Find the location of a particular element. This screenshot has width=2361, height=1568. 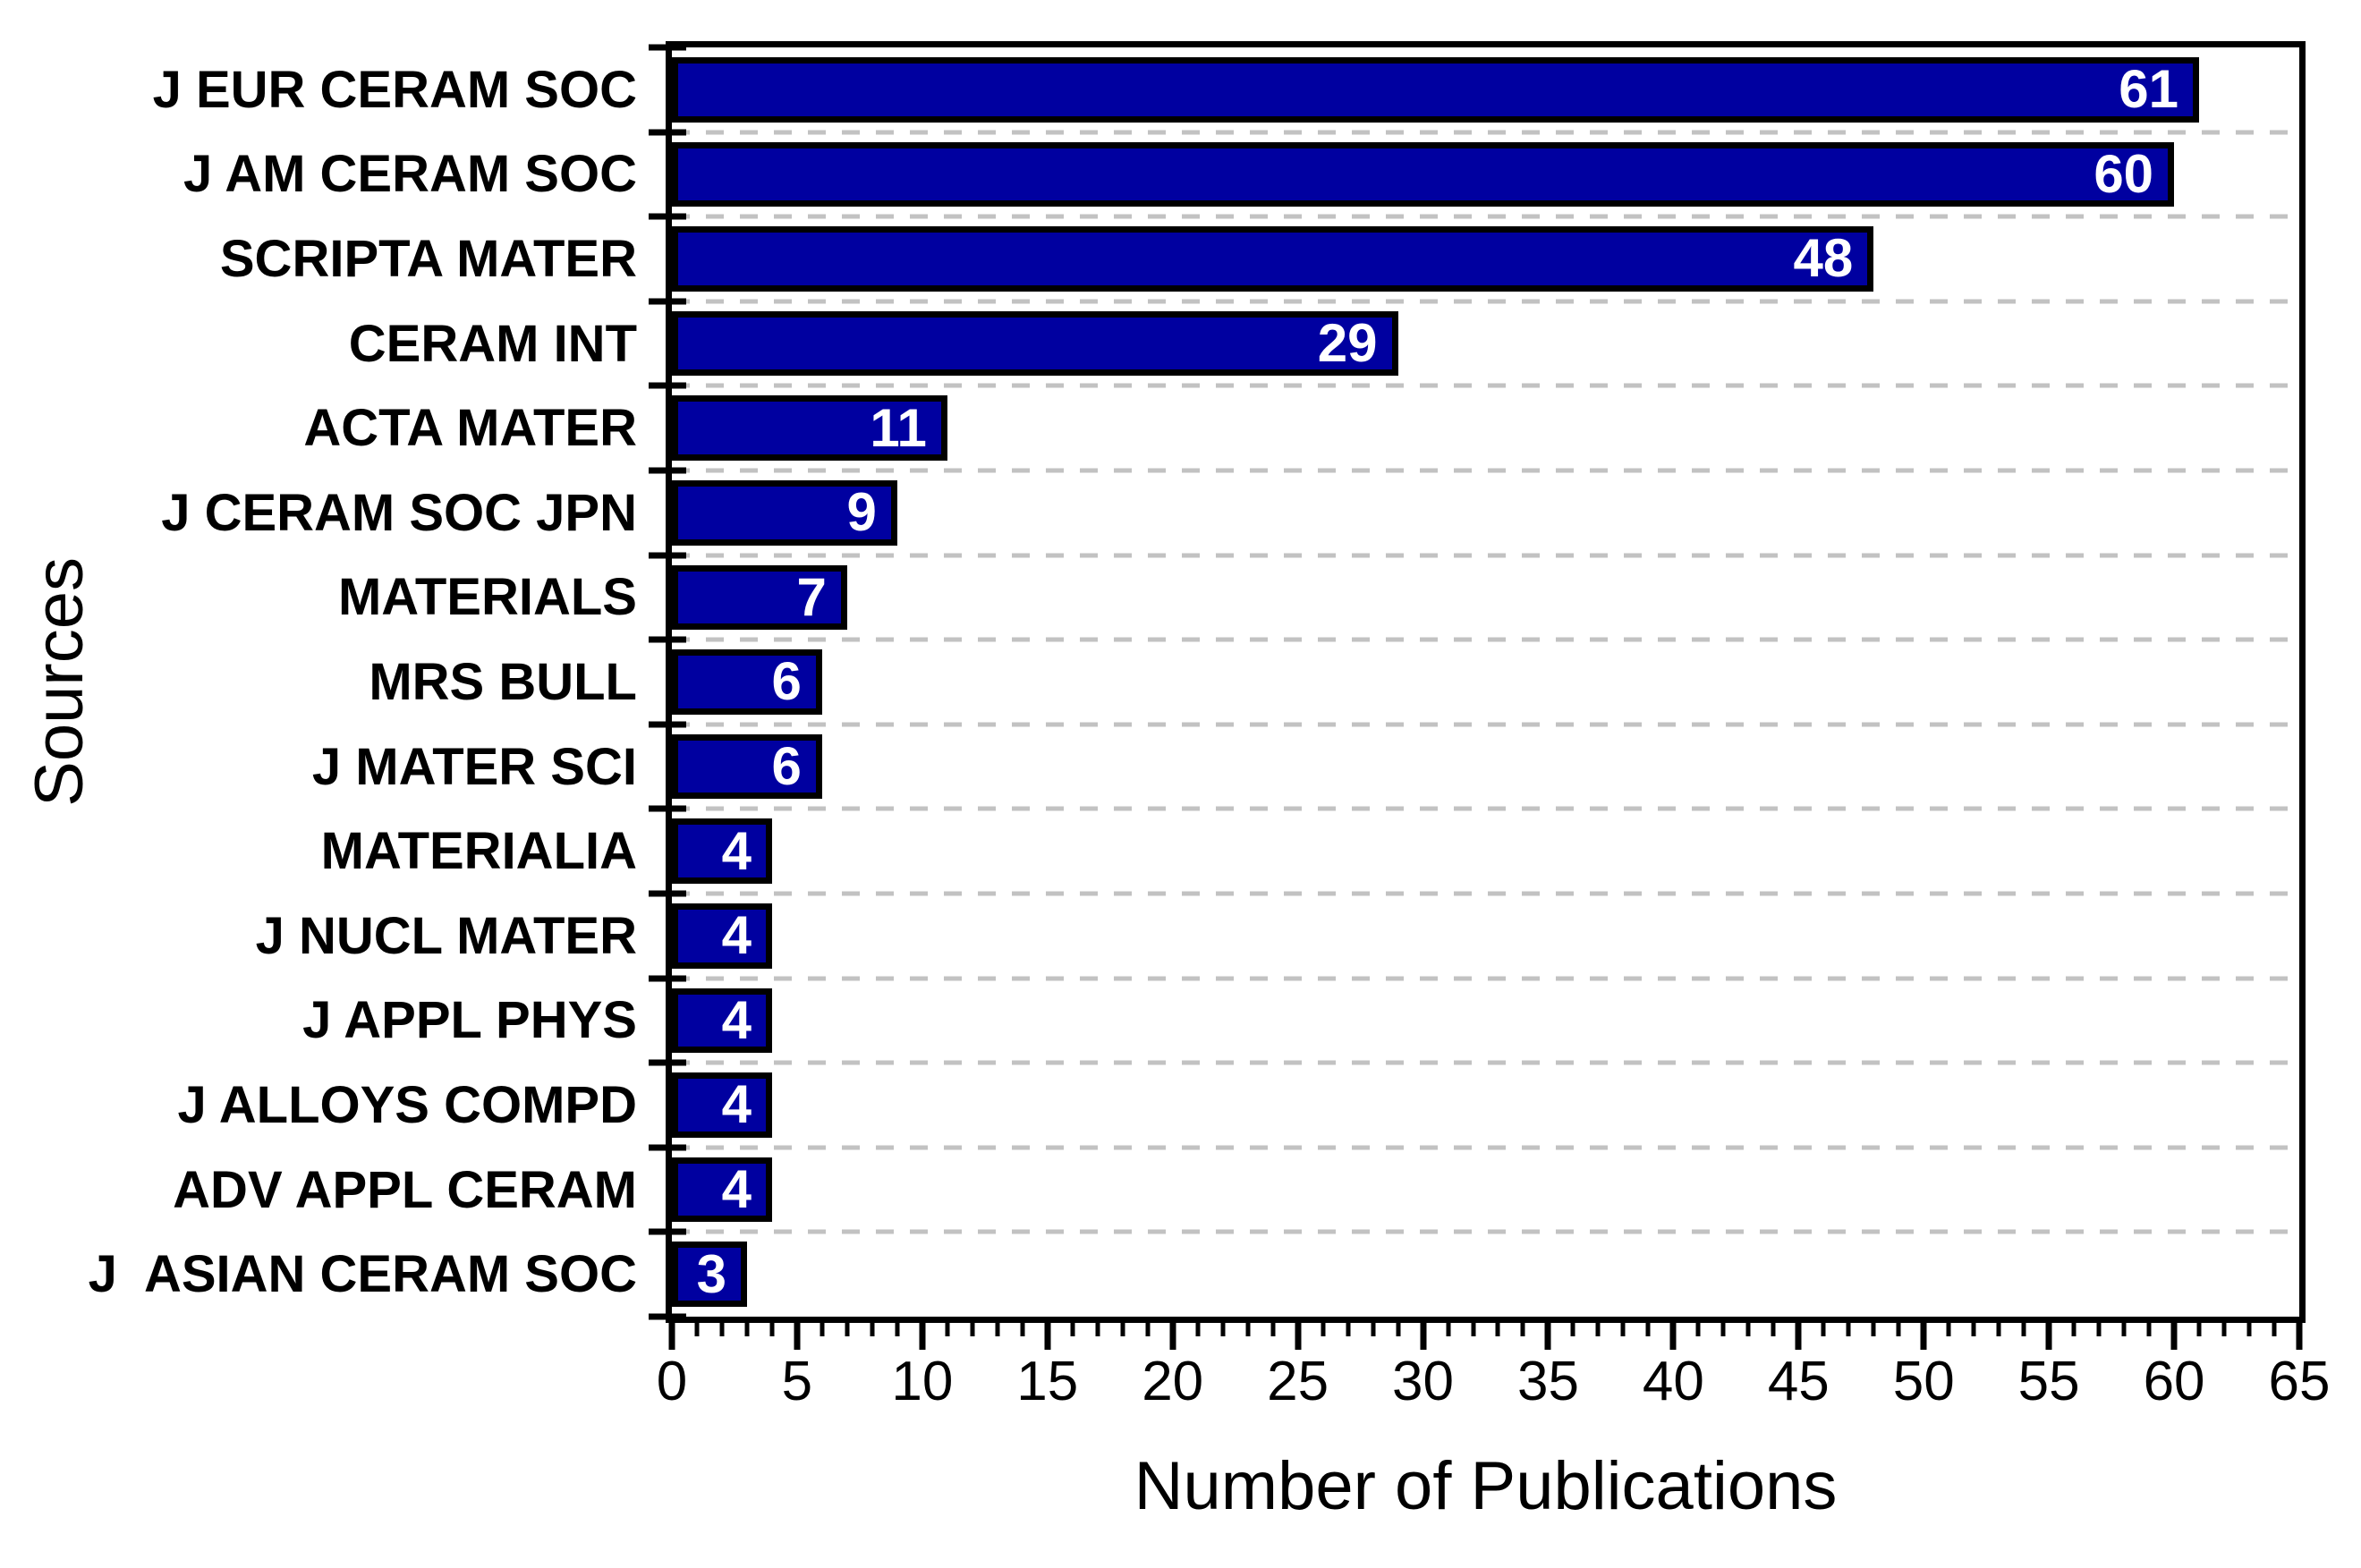

bar: 9 is located at coordinates (784, 512).